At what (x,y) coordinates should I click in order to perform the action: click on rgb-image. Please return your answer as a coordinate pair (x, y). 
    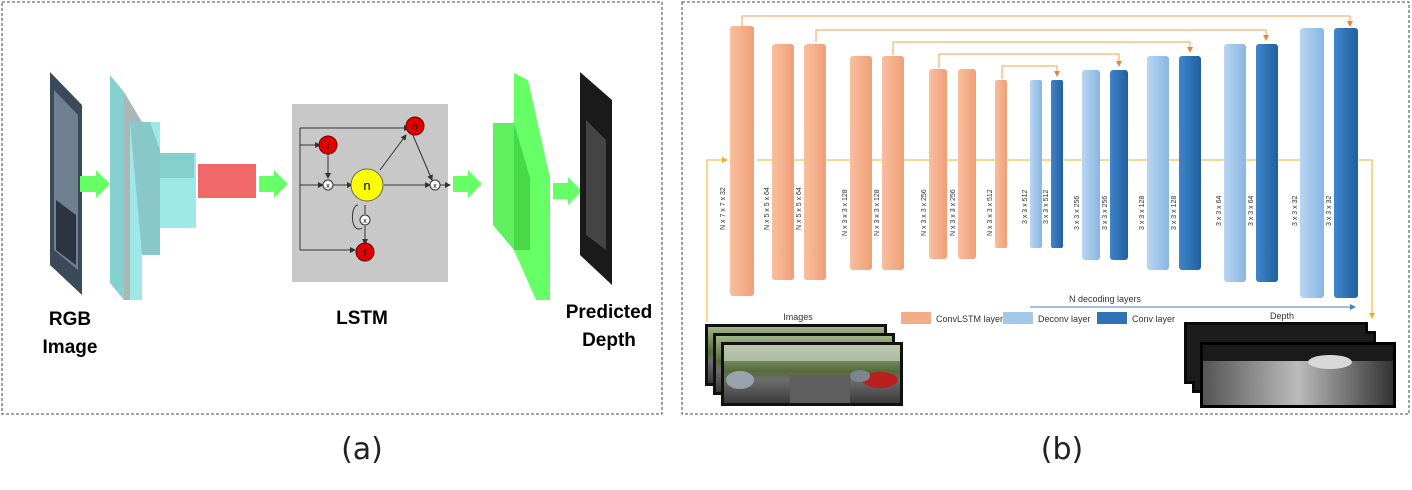
    Looking at the image, I should click on (66, 183).